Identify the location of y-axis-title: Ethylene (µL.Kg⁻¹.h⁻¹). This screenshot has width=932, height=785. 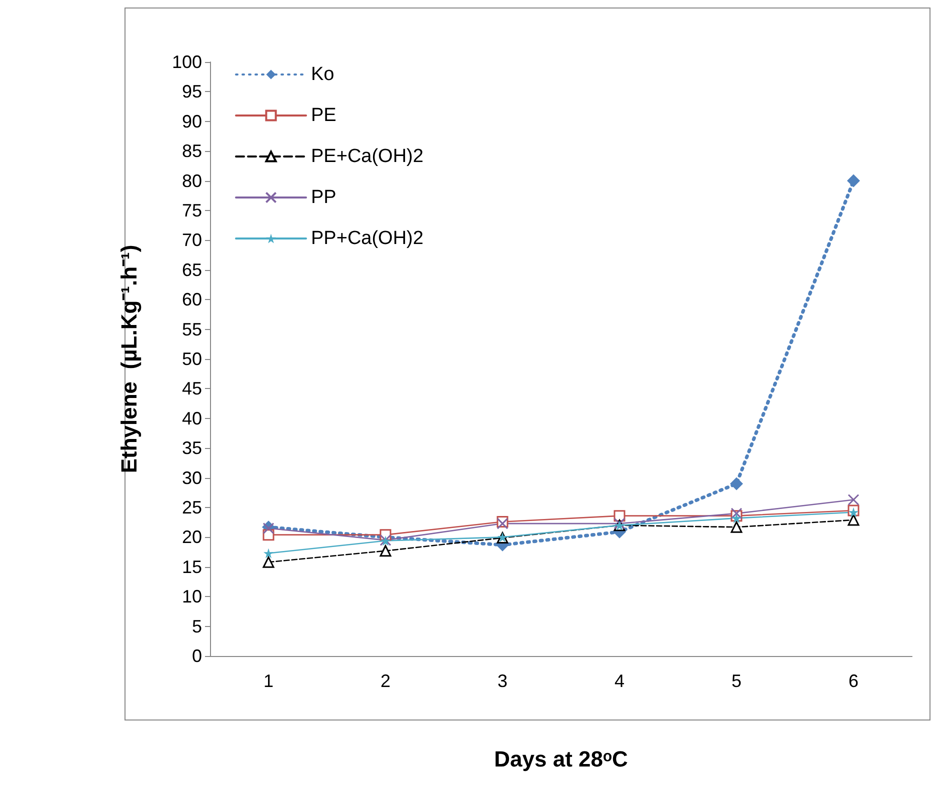
(129, 359).